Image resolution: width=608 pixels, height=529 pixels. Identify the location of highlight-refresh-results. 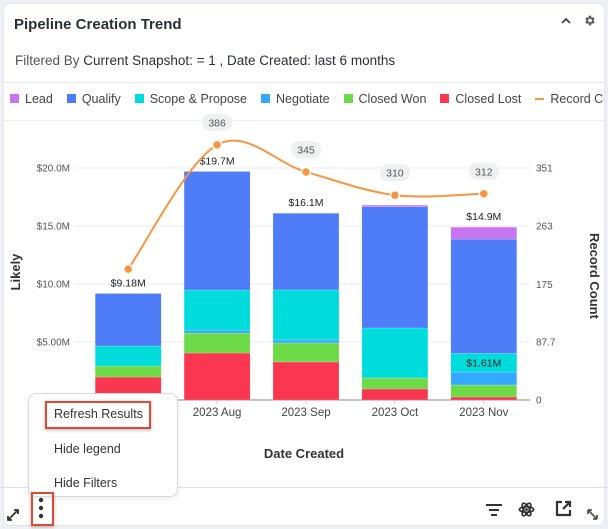
(98, 415).